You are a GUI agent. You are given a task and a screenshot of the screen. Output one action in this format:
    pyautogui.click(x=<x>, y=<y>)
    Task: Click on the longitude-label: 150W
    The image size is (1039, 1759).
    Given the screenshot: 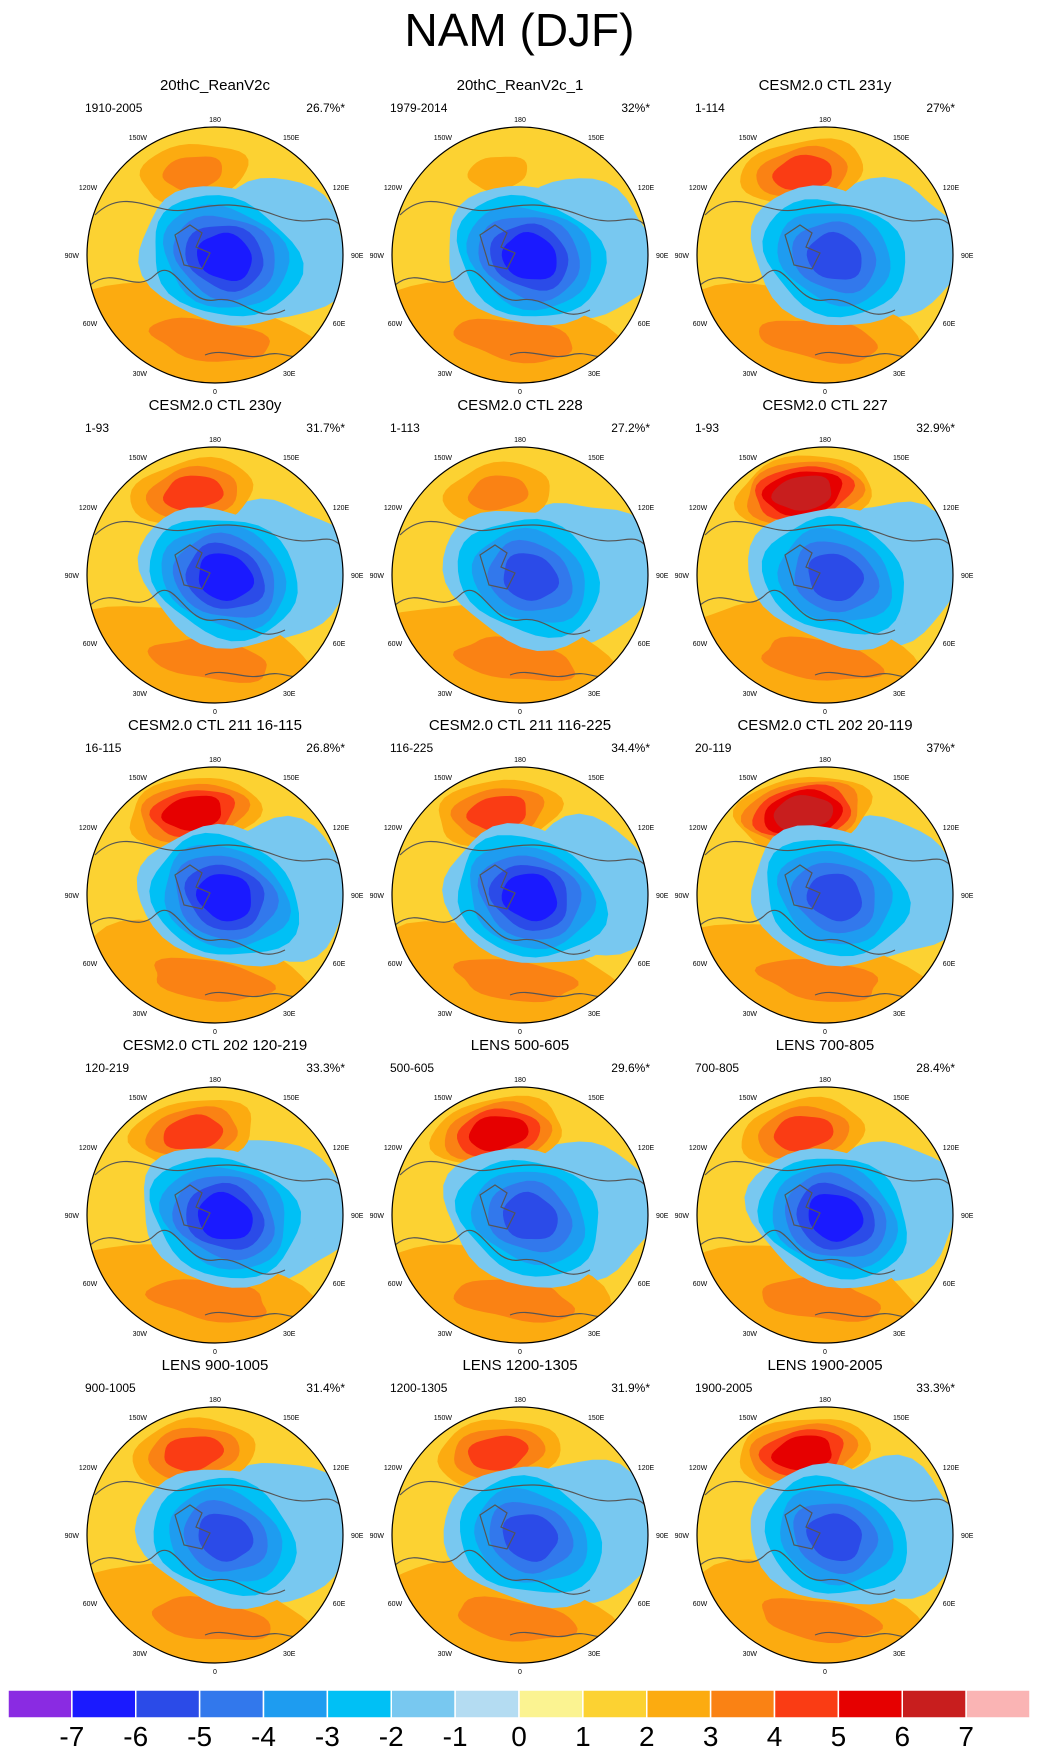 What is the action you would take?
    pyautogui.click(x=138, y=458)
    